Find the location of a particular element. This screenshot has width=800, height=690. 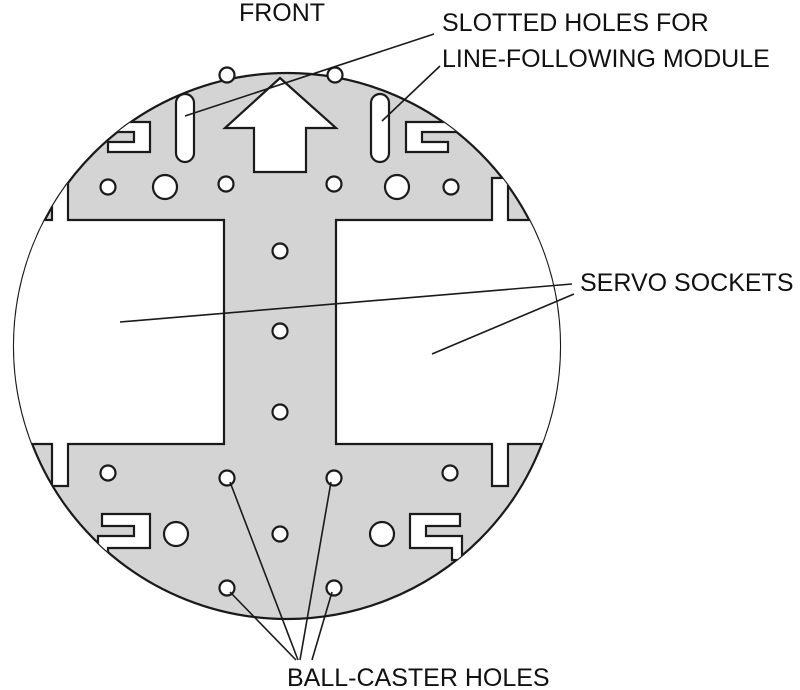

hook-cutout-top-right is located at coordinates (436, 137).